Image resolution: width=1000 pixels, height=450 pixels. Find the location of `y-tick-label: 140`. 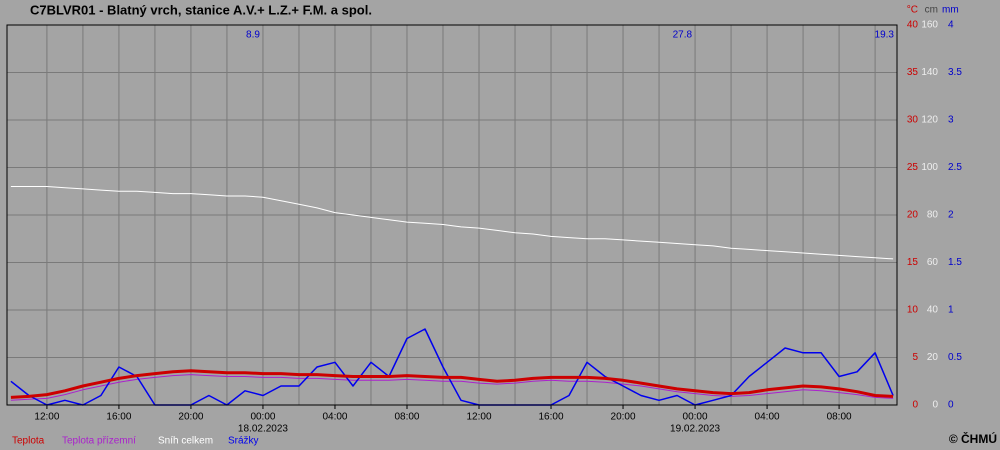

y-tick-label: 140 is located at coordinates (929, 72).